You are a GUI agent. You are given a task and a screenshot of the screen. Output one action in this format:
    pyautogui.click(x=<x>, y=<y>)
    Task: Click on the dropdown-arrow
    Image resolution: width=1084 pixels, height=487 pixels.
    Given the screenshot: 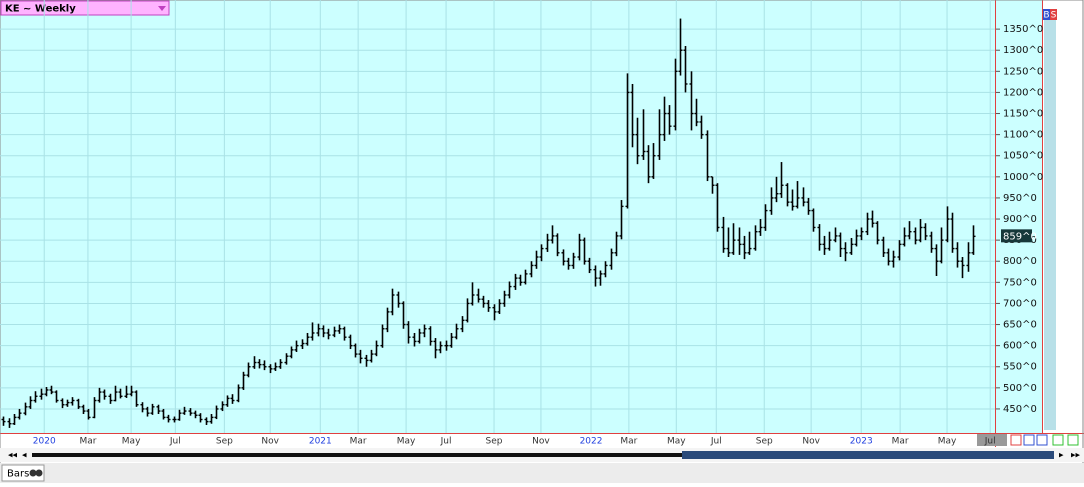 What is the action you would take?
    pyautogui.click(x=162, y=8)
    